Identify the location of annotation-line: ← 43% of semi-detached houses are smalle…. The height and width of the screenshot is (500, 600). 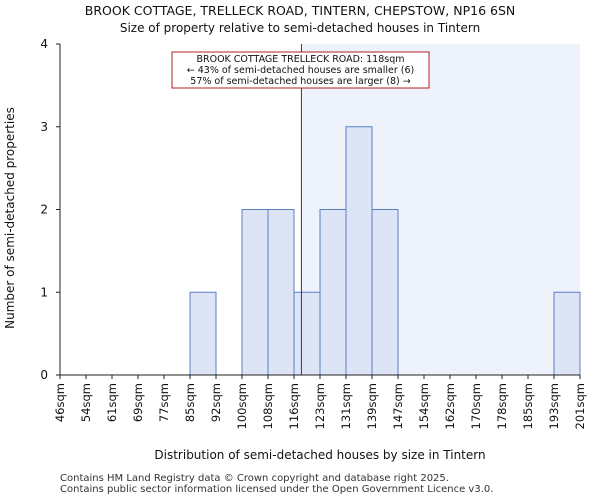
(301, 70).